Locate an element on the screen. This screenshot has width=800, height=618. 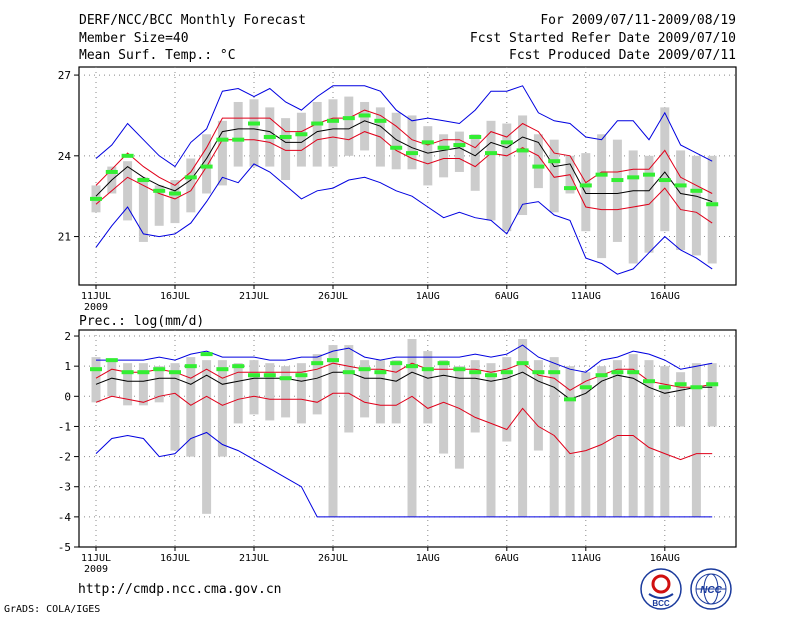
panel1-series-lower is located at coordinates (404, 177).